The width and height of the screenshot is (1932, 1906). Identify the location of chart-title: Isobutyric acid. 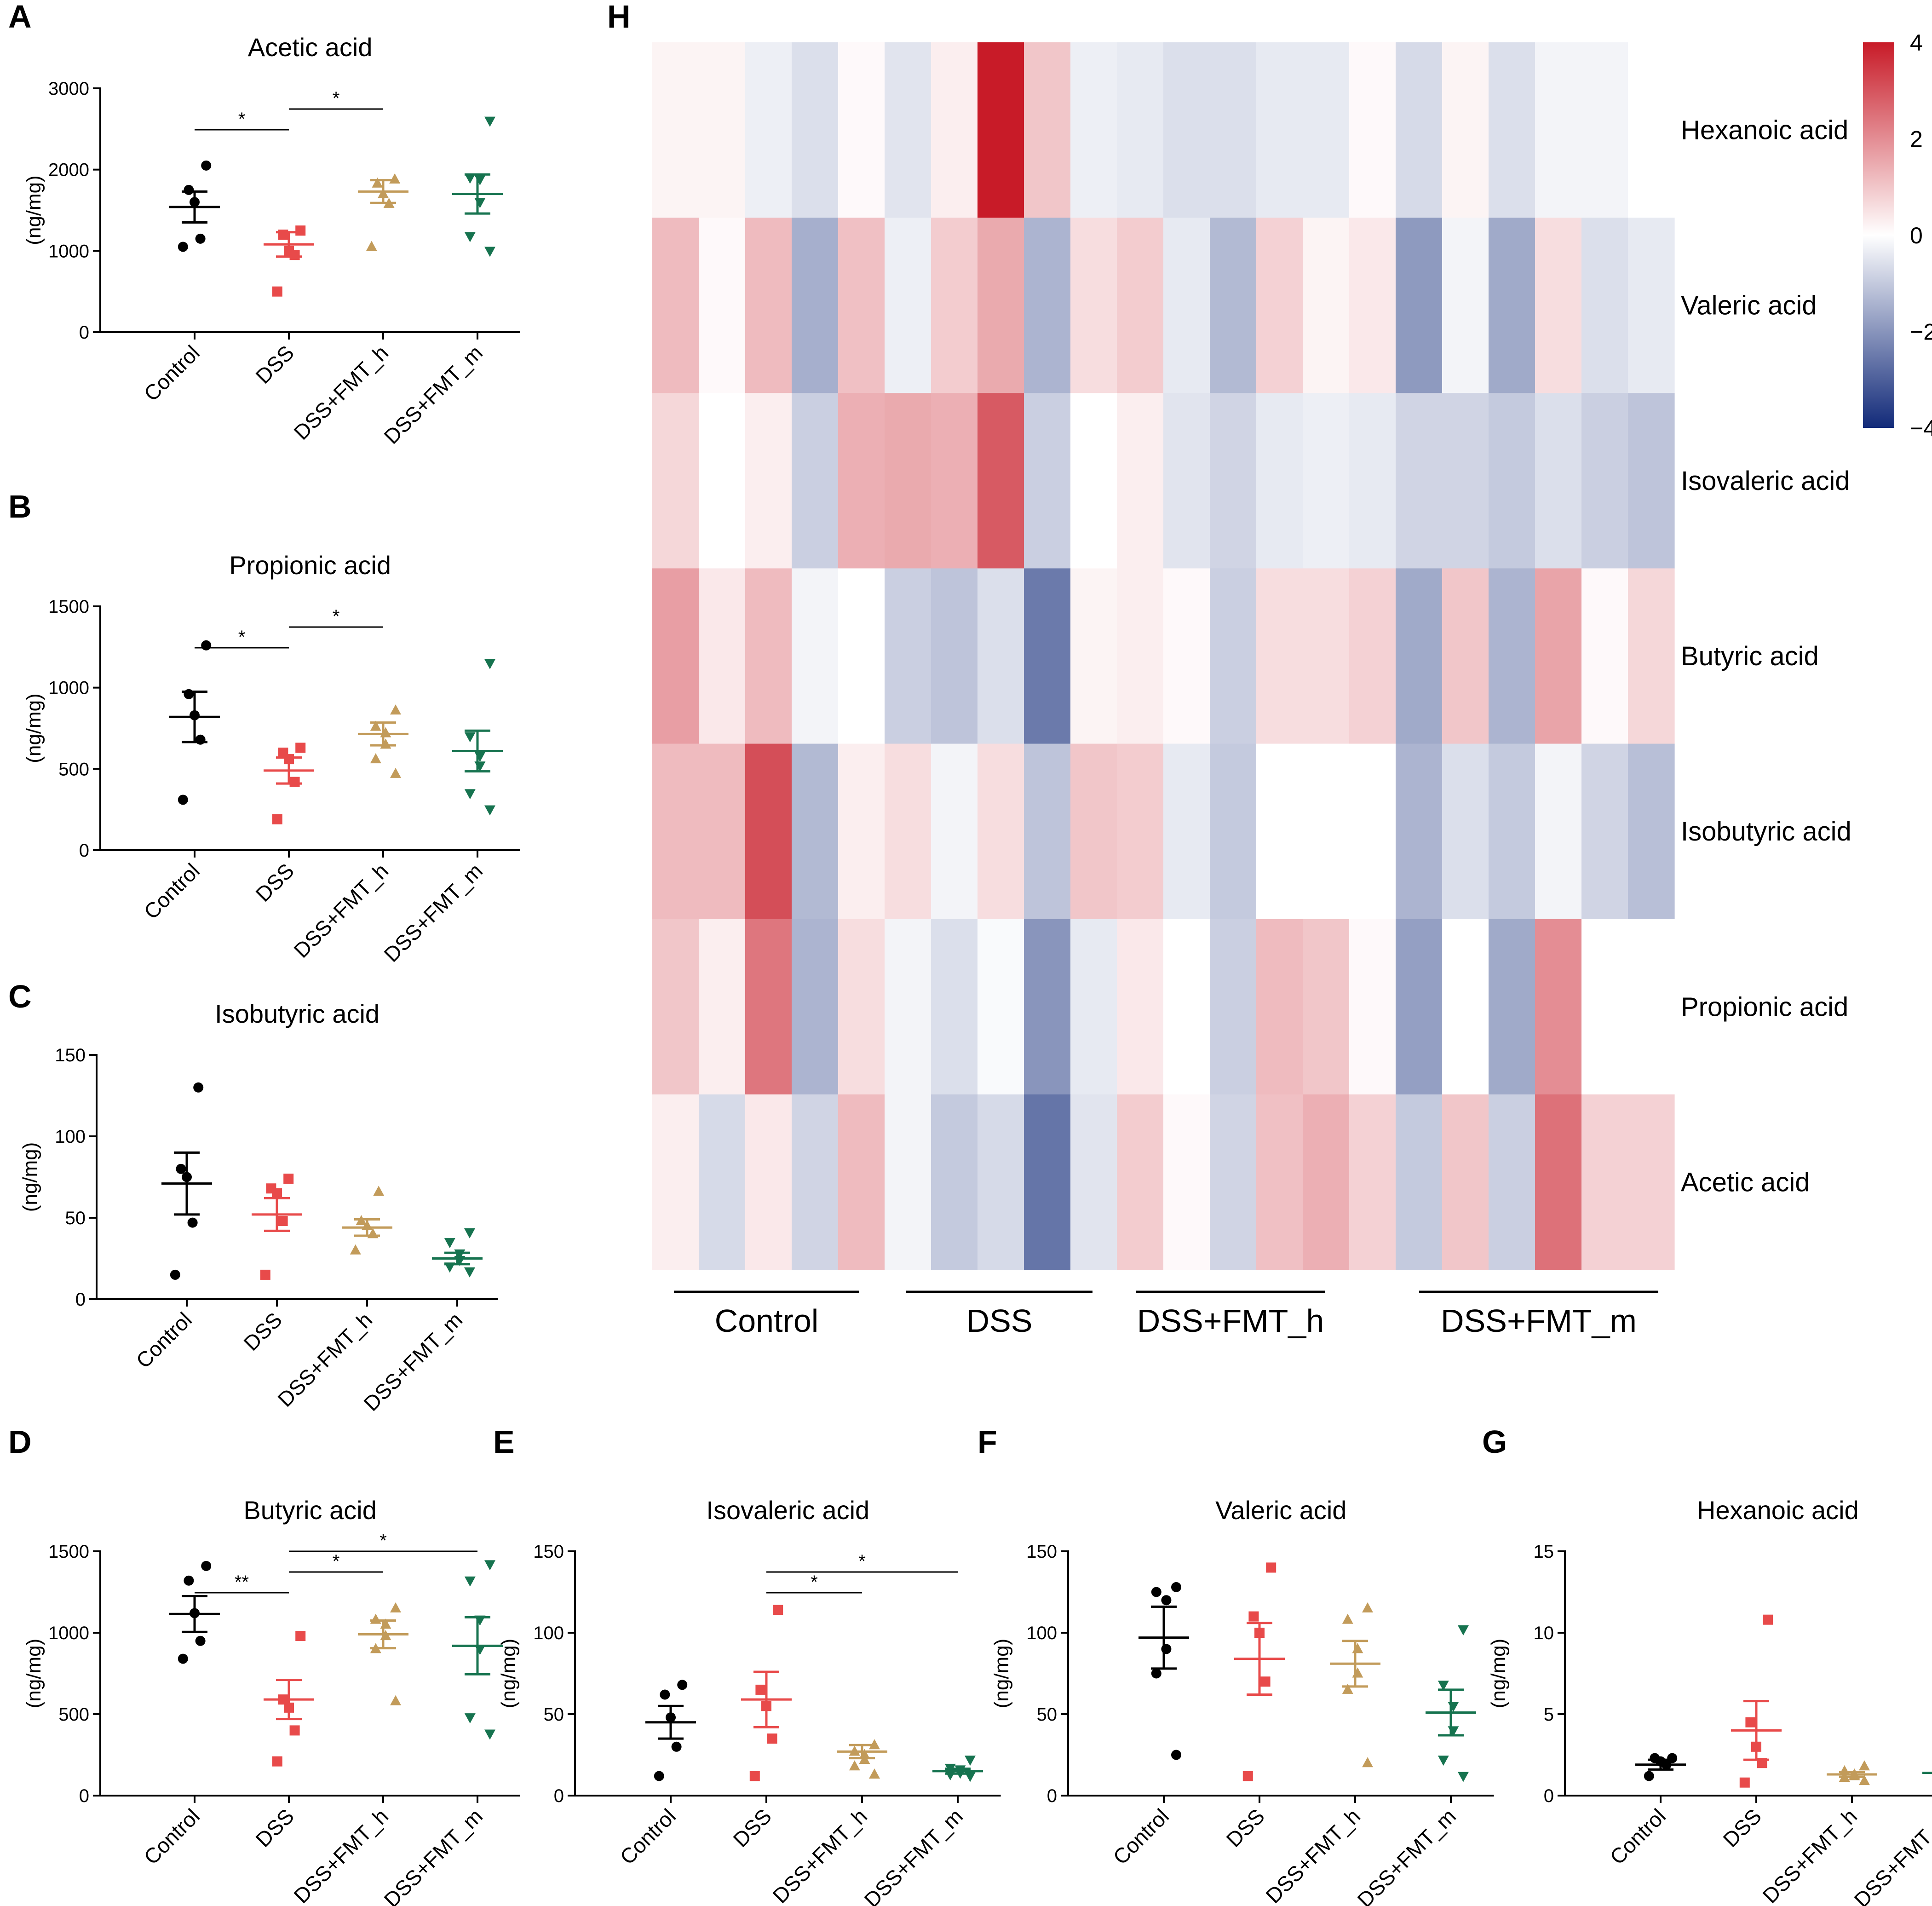
(297, 1013).